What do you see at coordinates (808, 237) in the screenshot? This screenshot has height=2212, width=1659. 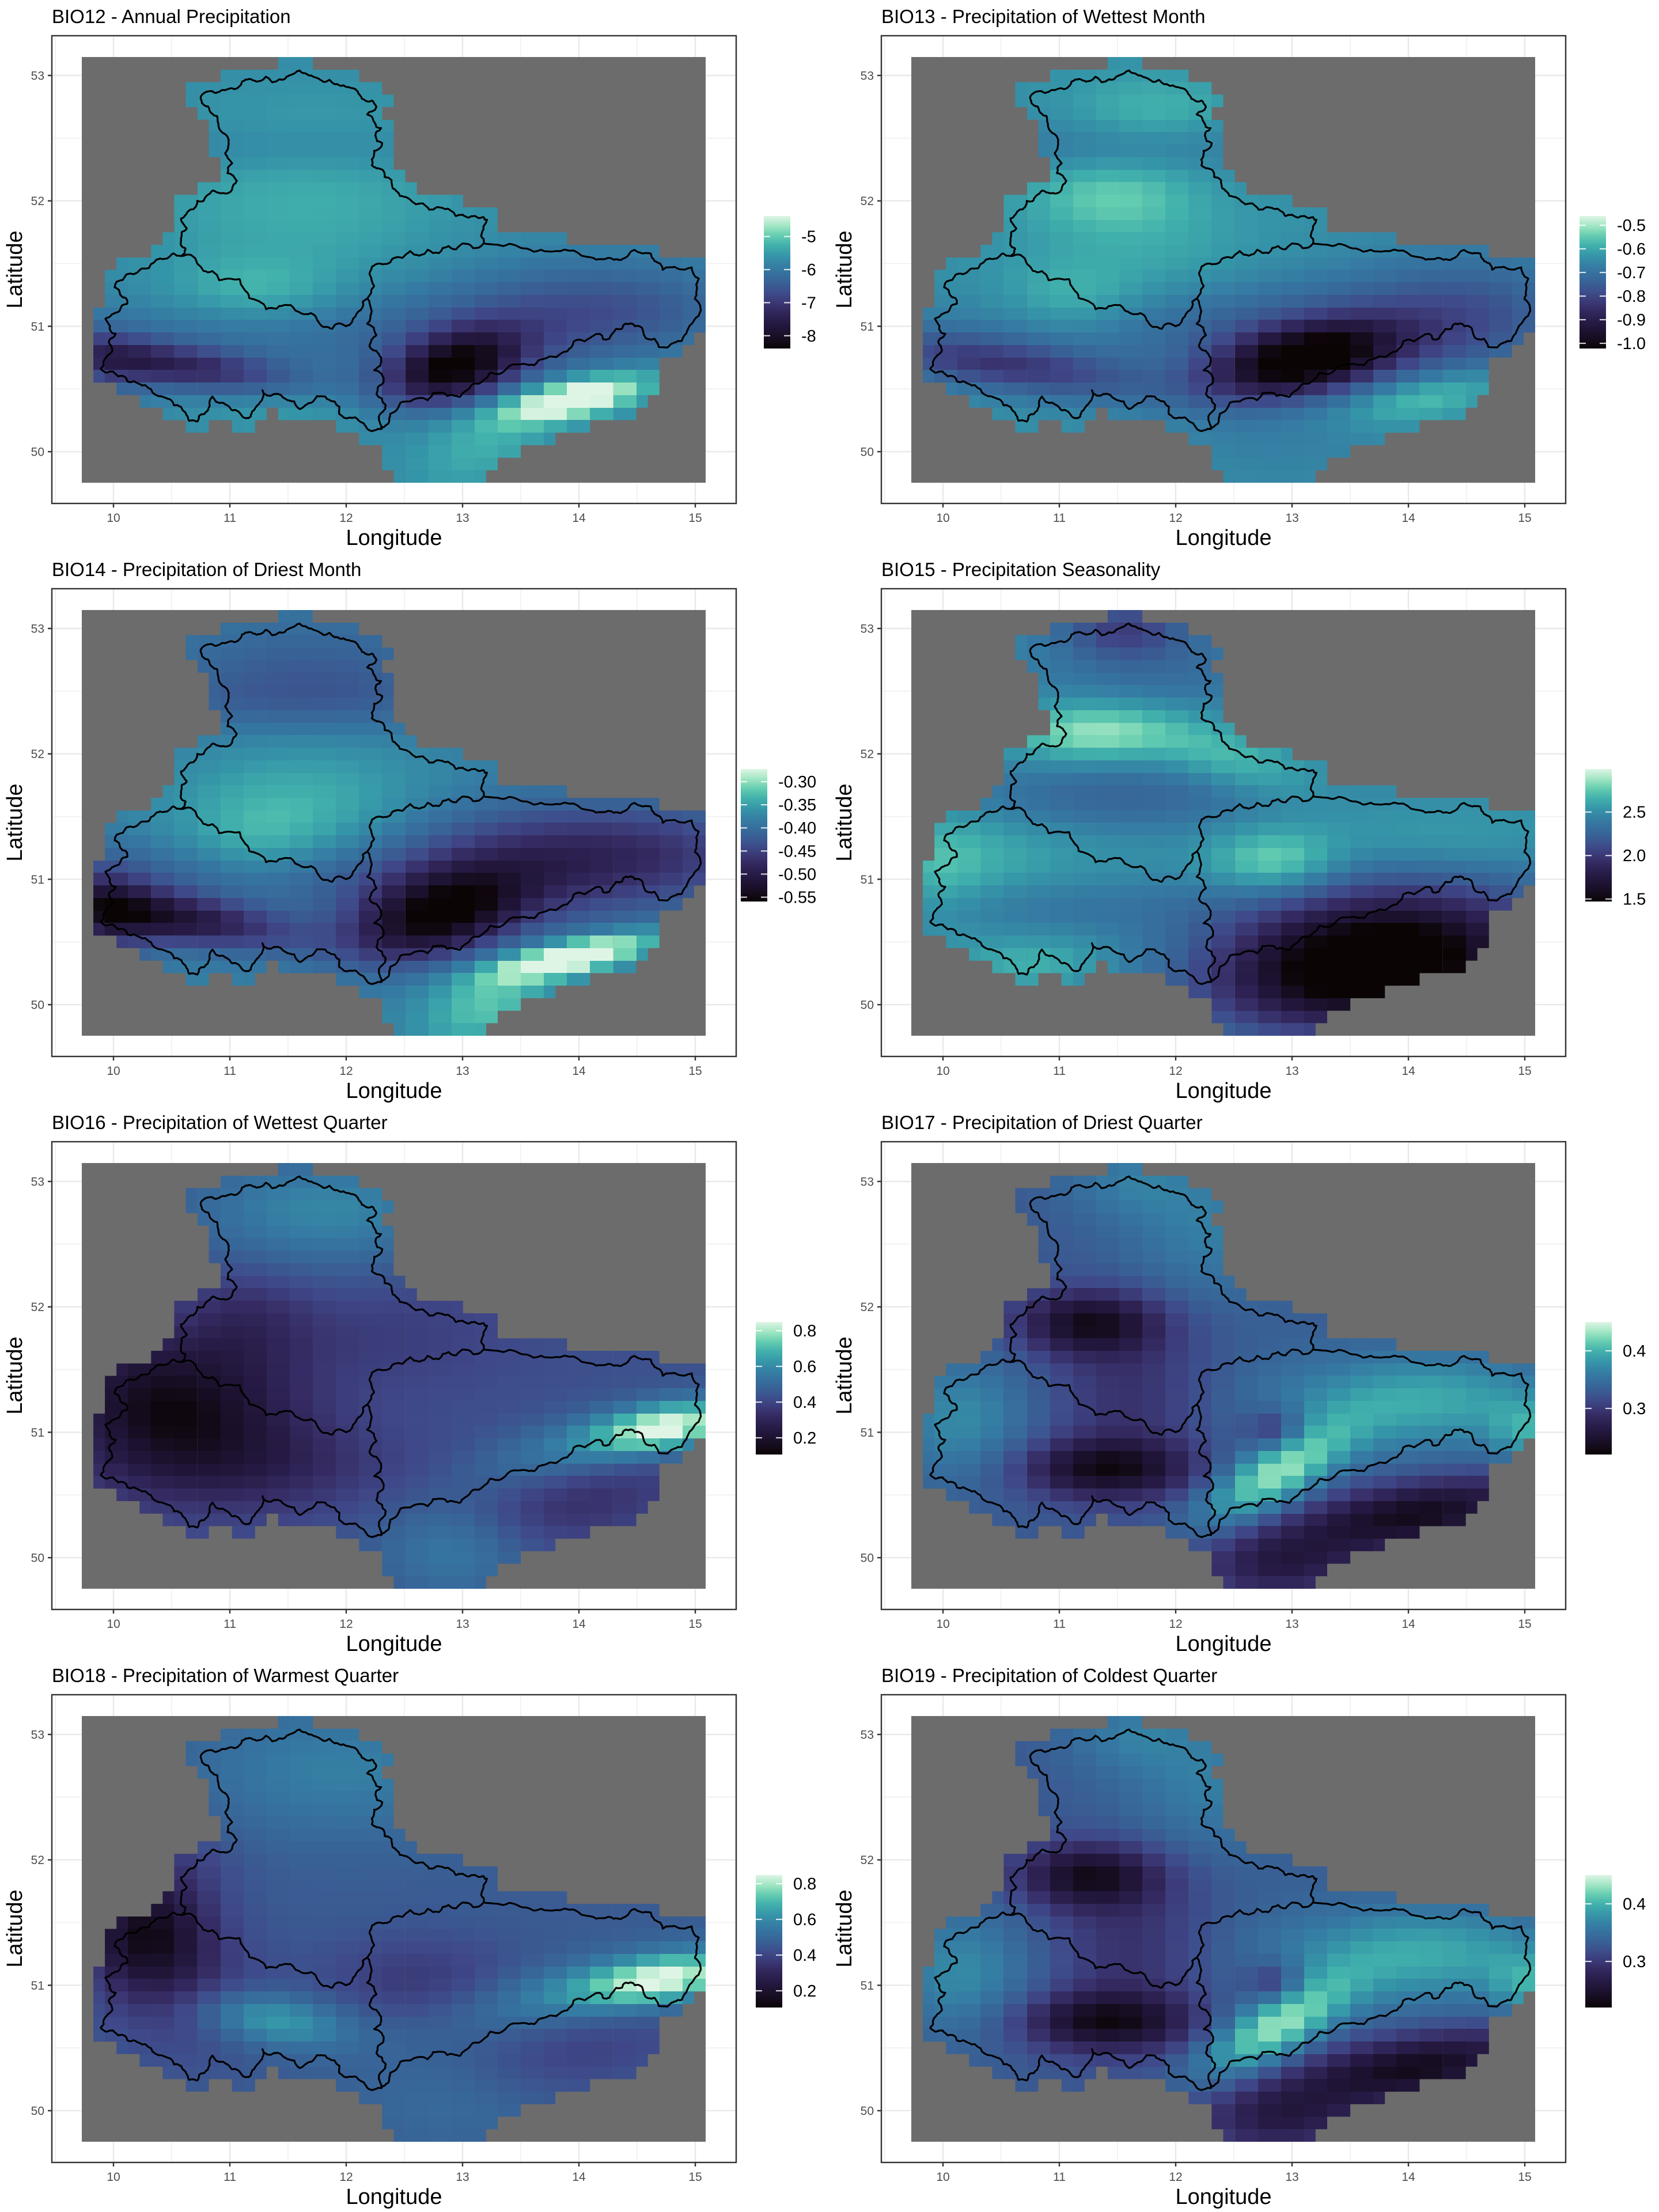 I see `svg-text: -5` at bounding box center [808, 237].